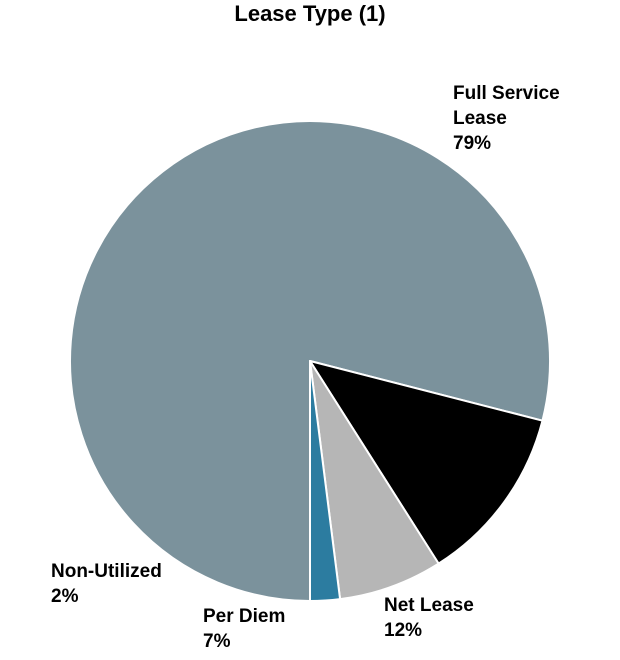 Image resolution: width=620 pixels, height=660 pixels. What do you see at coordinates (106, 584) in the screenshot?
I see `slice-label-non-utilized: Non-Utilized 2%` at bounding box center [106, 584].